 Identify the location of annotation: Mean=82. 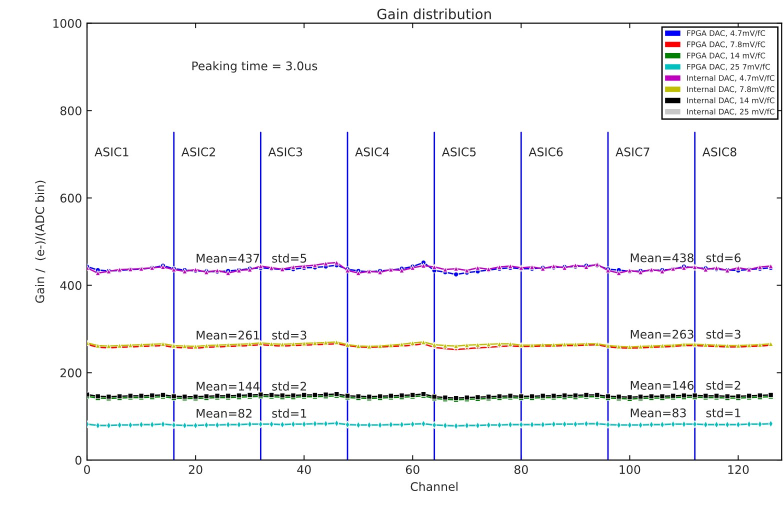
(224, 413).